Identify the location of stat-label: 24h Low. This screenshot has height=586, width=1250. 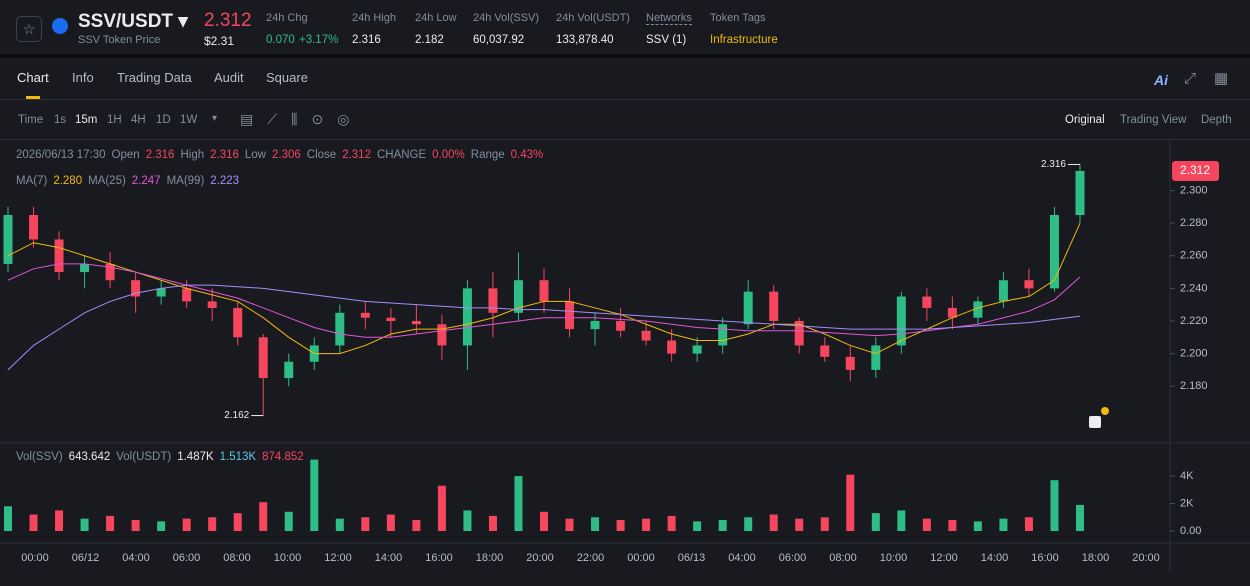
(436, 18).